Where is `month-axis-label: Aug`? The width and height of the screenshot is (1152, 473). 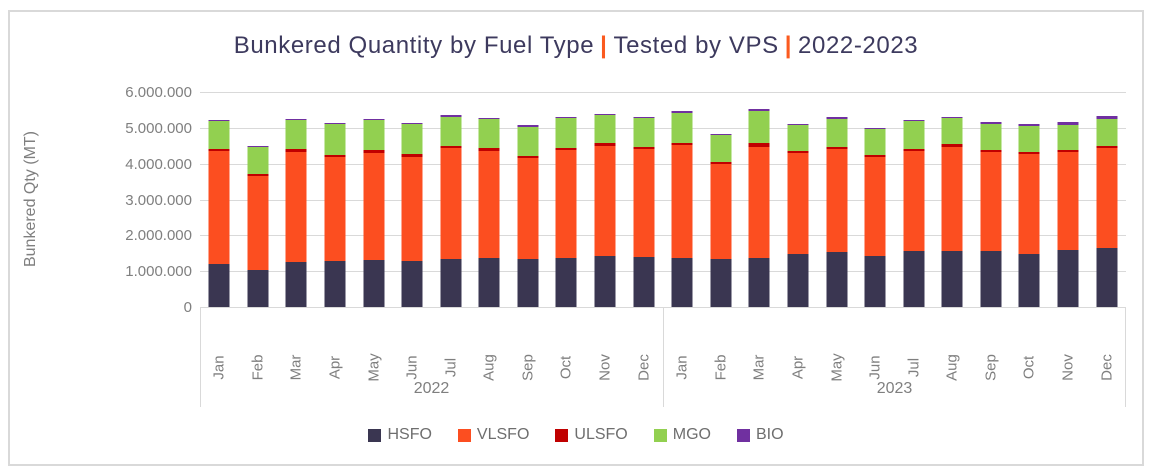 month-axis-label: Aug is located at coordinates (489, 367).